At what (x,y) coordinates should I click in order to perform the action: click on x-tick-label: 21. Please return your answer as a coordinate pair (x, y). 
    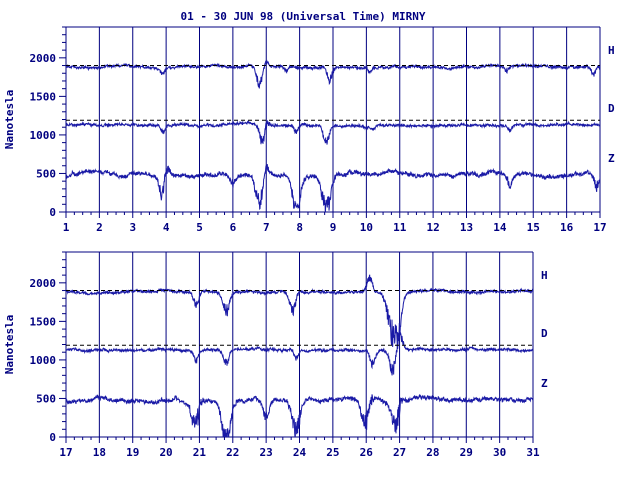
    Looking at the image, I should click on (200, 452).